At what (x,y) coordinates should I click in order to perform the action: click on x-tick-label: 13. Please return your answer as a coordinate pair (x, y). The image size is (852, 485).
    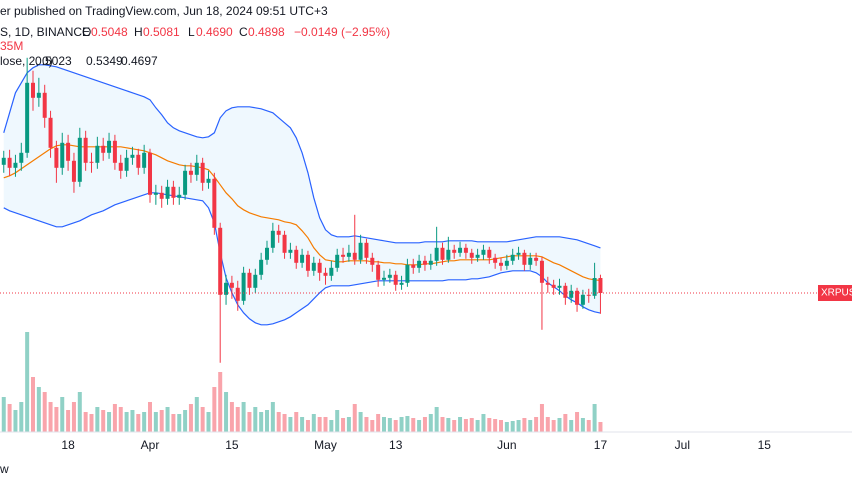
    Looking at the image, I should click on (396, 445).